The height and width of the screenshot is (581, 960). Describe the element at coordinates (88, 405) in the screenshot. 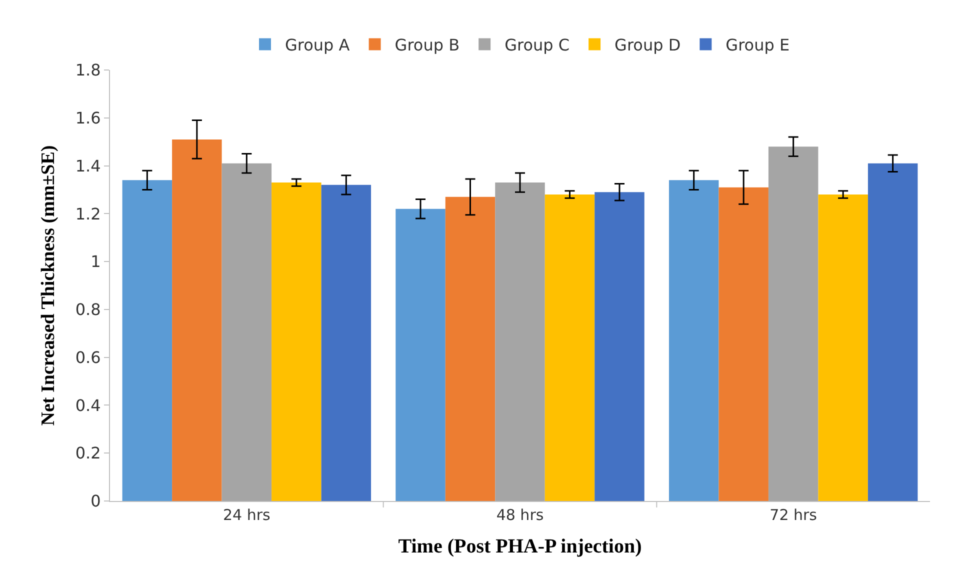

I see `y-tick-label: 0.4` at that location.